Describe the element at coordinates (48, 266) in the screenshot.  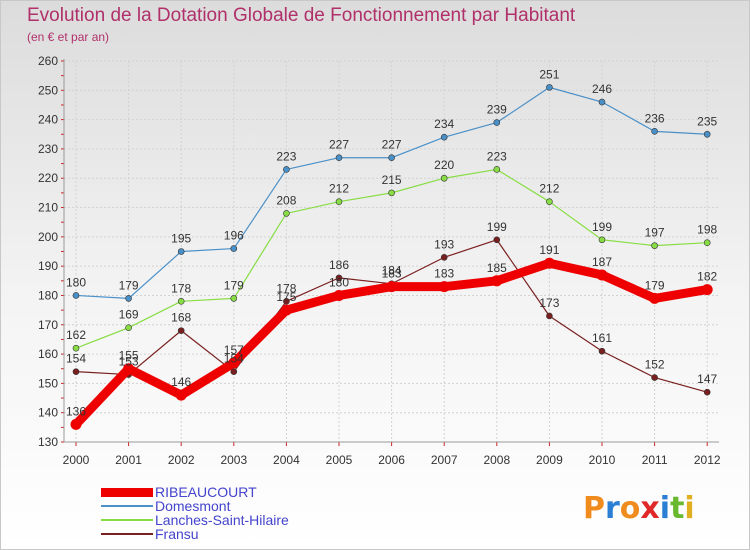
I see `y-tick-label: 190` at that location.